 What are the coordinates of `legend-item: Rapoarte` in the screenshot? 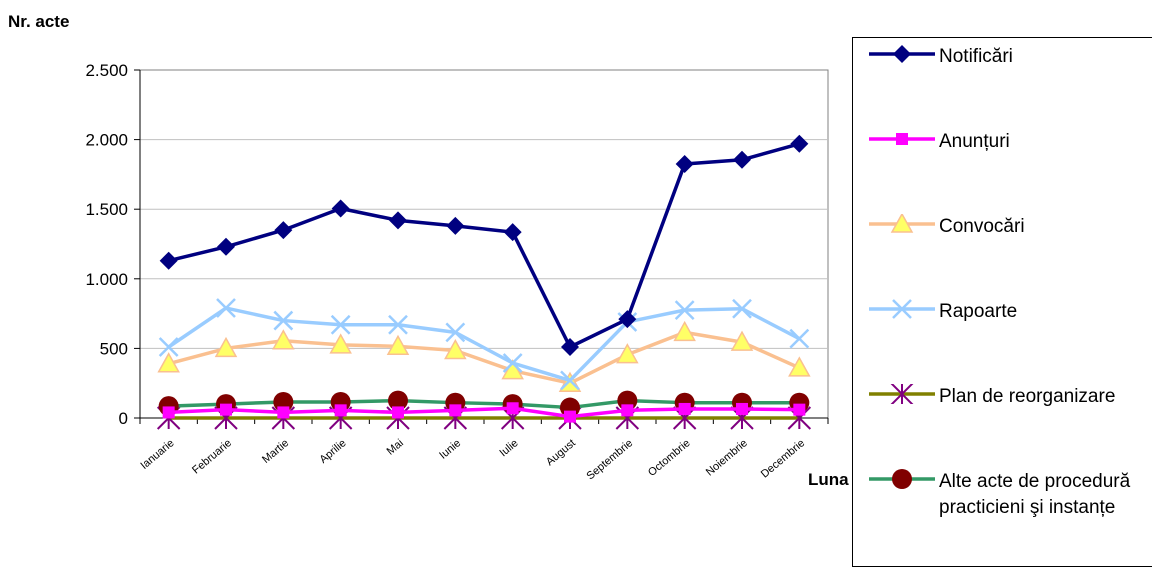 It's located at (1009, 312).